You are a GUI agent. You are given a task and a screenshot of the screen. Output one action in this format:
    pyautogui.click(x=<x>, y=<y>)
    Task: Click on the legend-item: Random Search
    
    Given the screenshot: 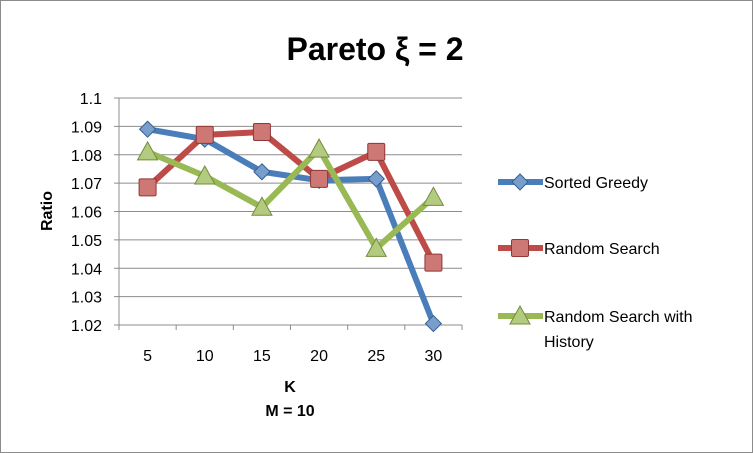 What is the action you would take?
    pyautogui.click(x=579, y=248)
    